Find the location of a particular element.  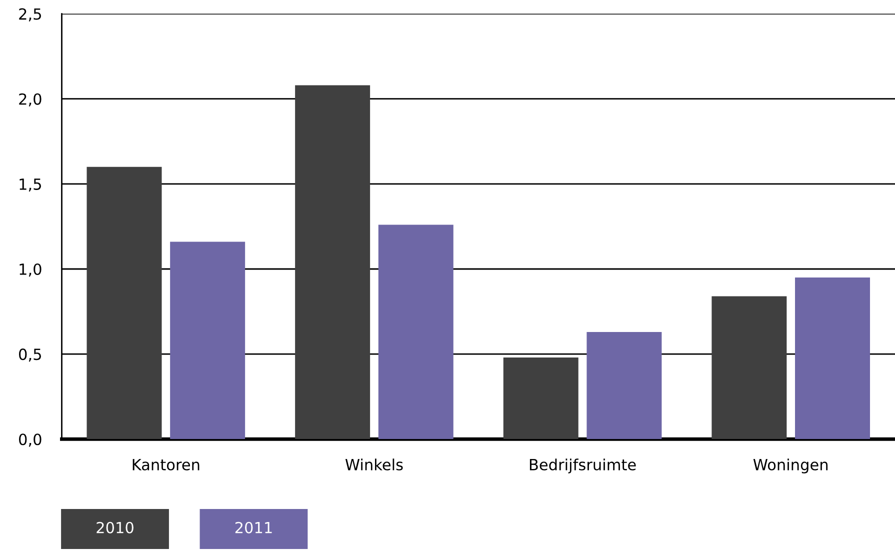

x-tick-label: Woningen is located at coordinates (790, 466).